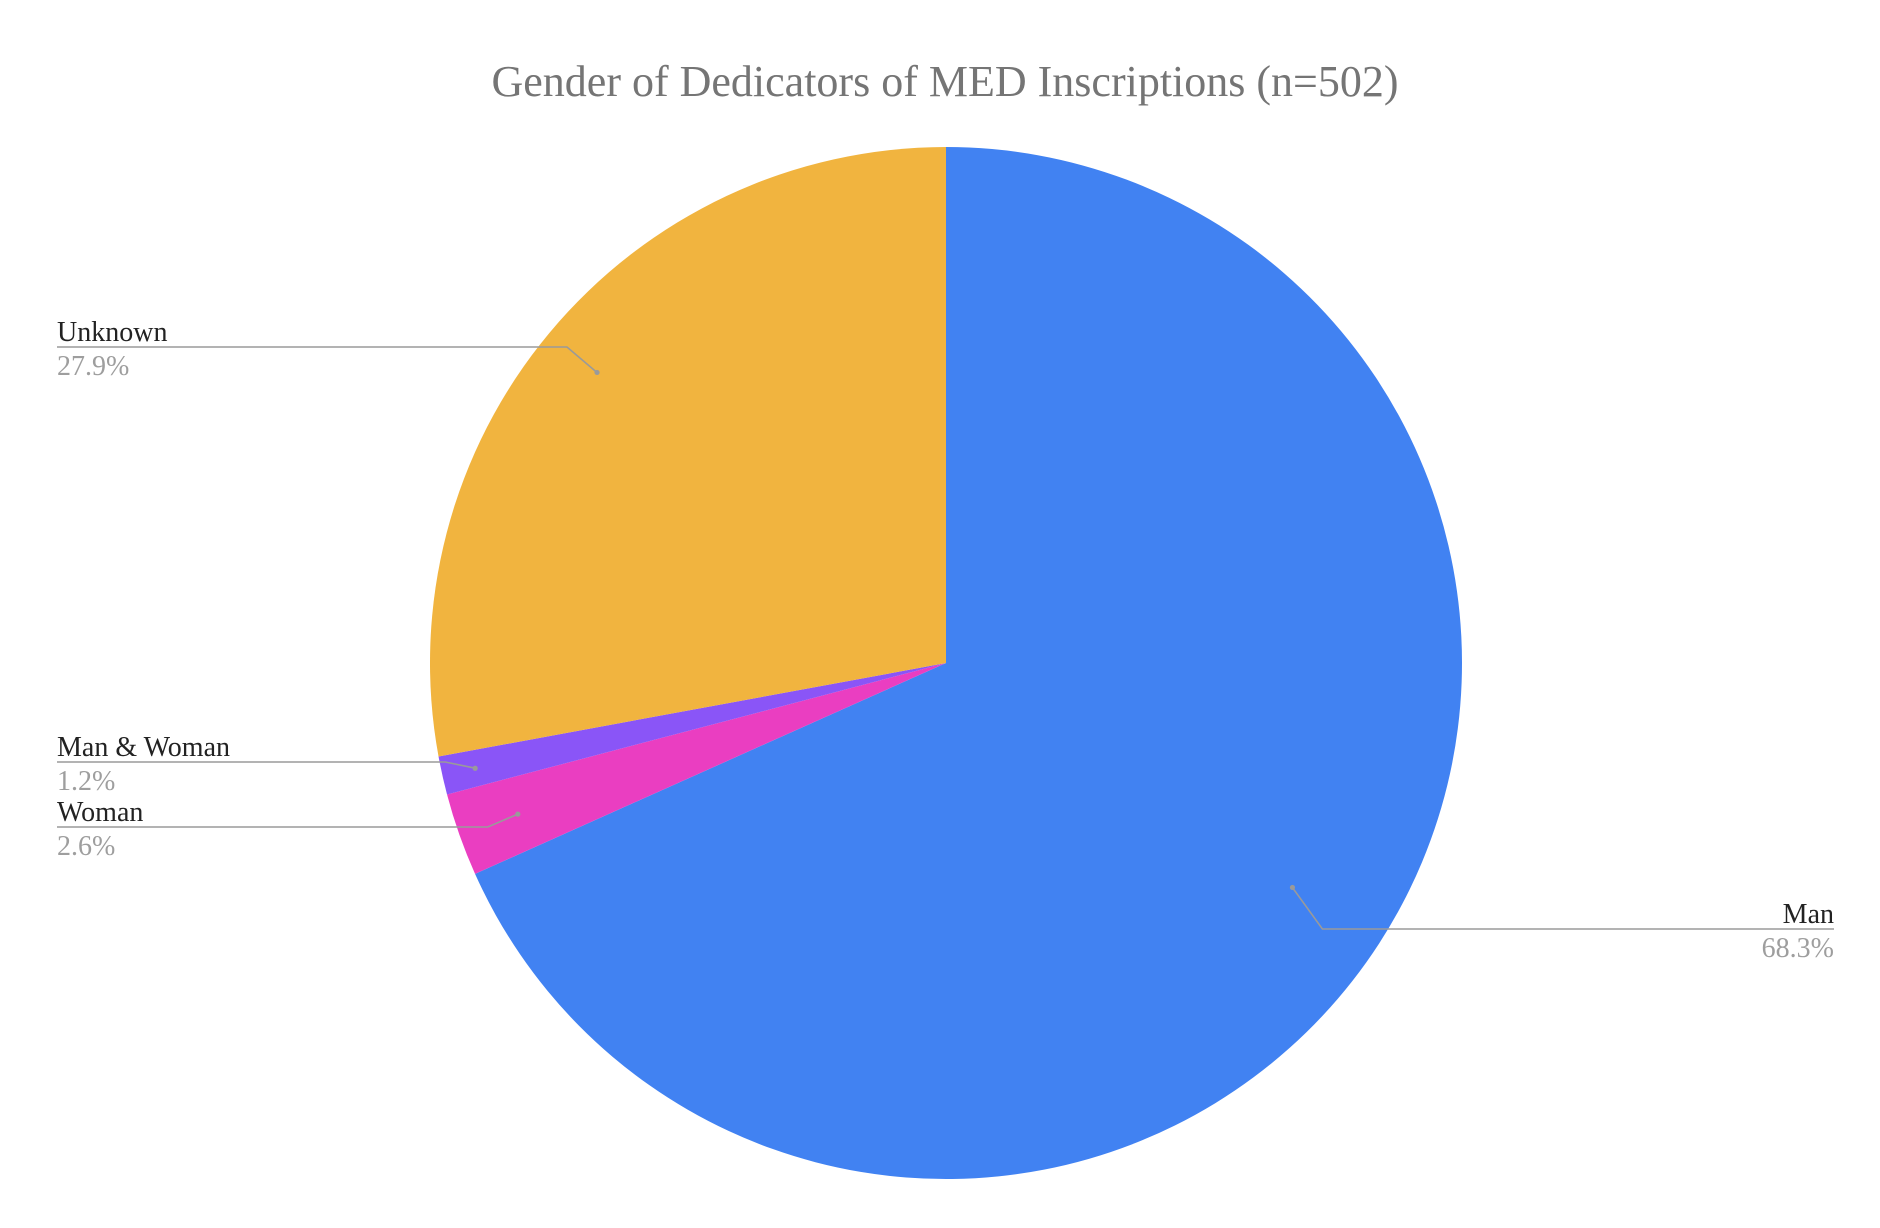  What do you see at coordinates (692, 729) in the screenshot?
I see `pie-slice-man-and-woman` at bounding box center [692, 729].